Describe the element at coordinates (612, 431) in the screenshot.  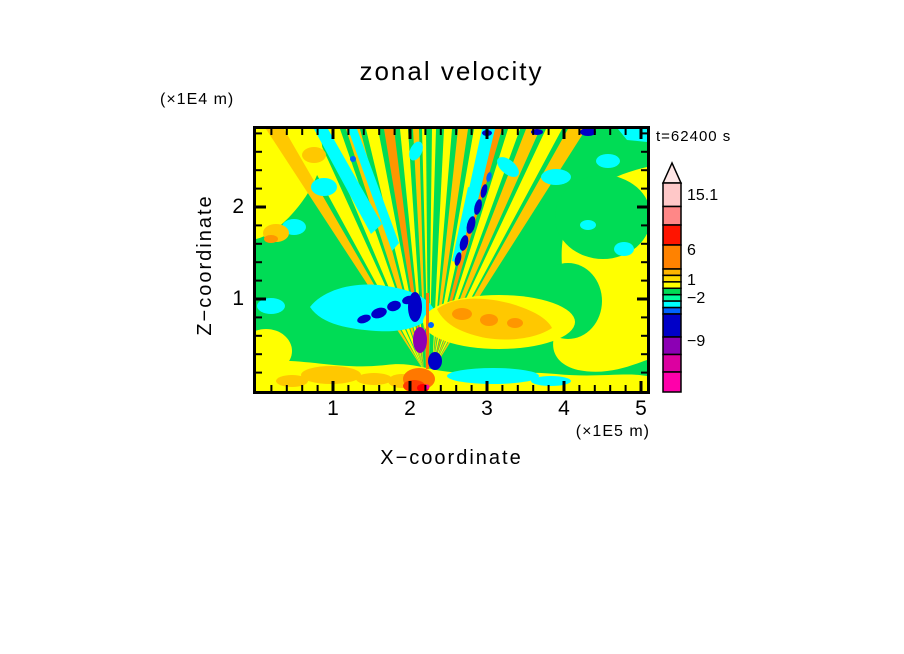
I see `x-axis-unit-label: (×1E5 m)` at that location.